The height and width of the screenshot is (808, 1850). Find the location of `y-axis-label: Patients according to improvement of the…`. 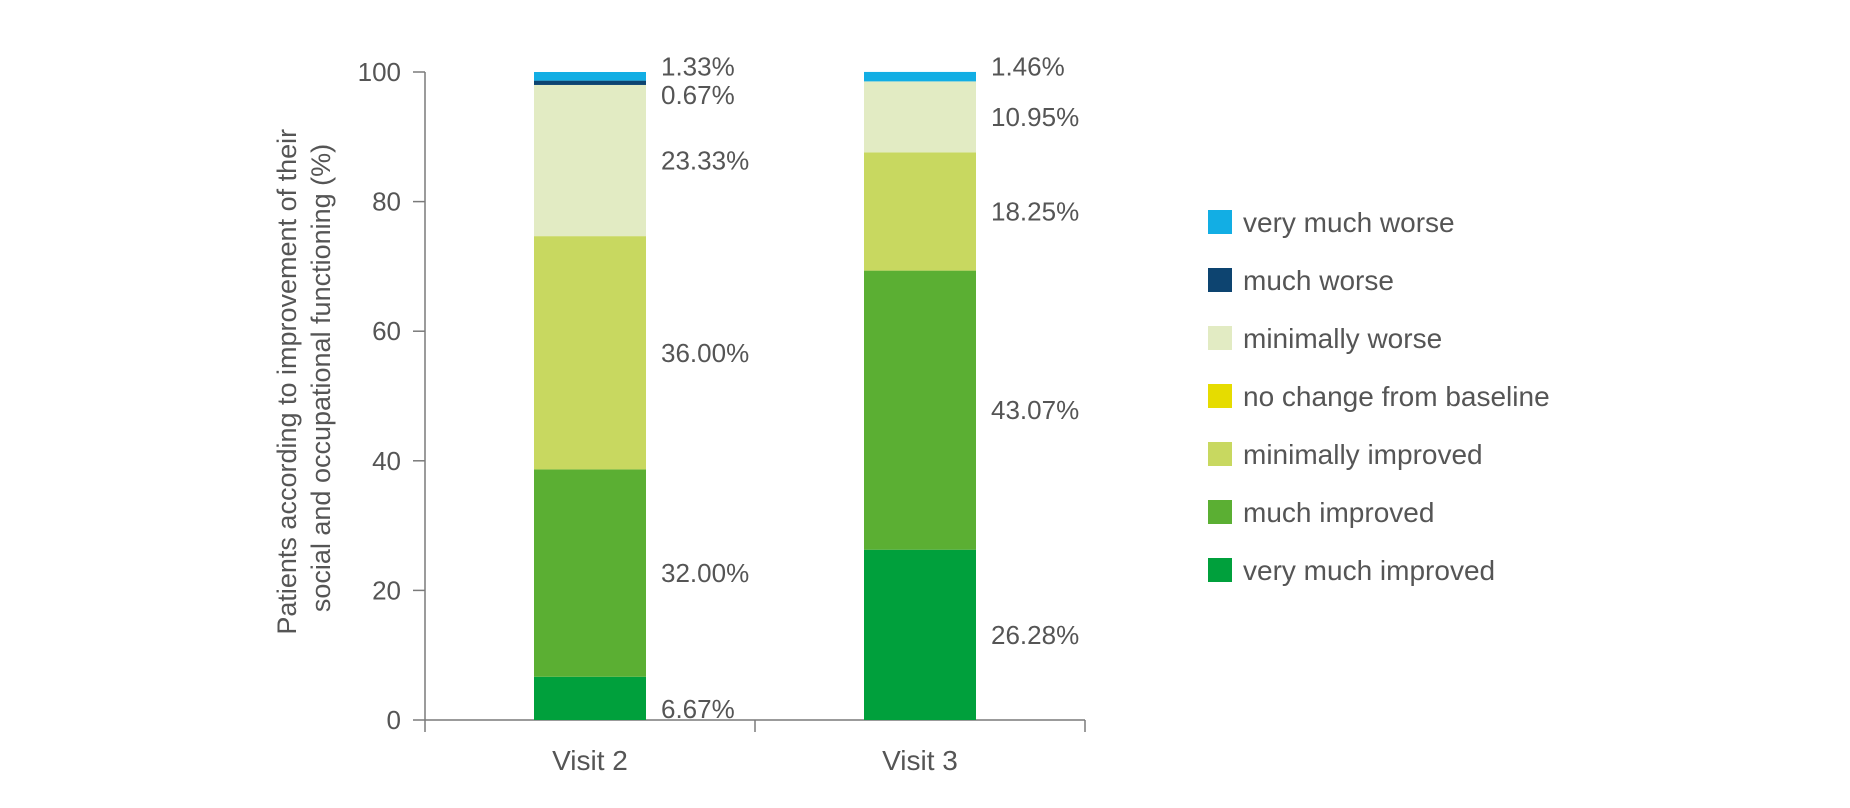

y-axis-label: Patients according to improvement of the… is located at coordinates (304, 377).